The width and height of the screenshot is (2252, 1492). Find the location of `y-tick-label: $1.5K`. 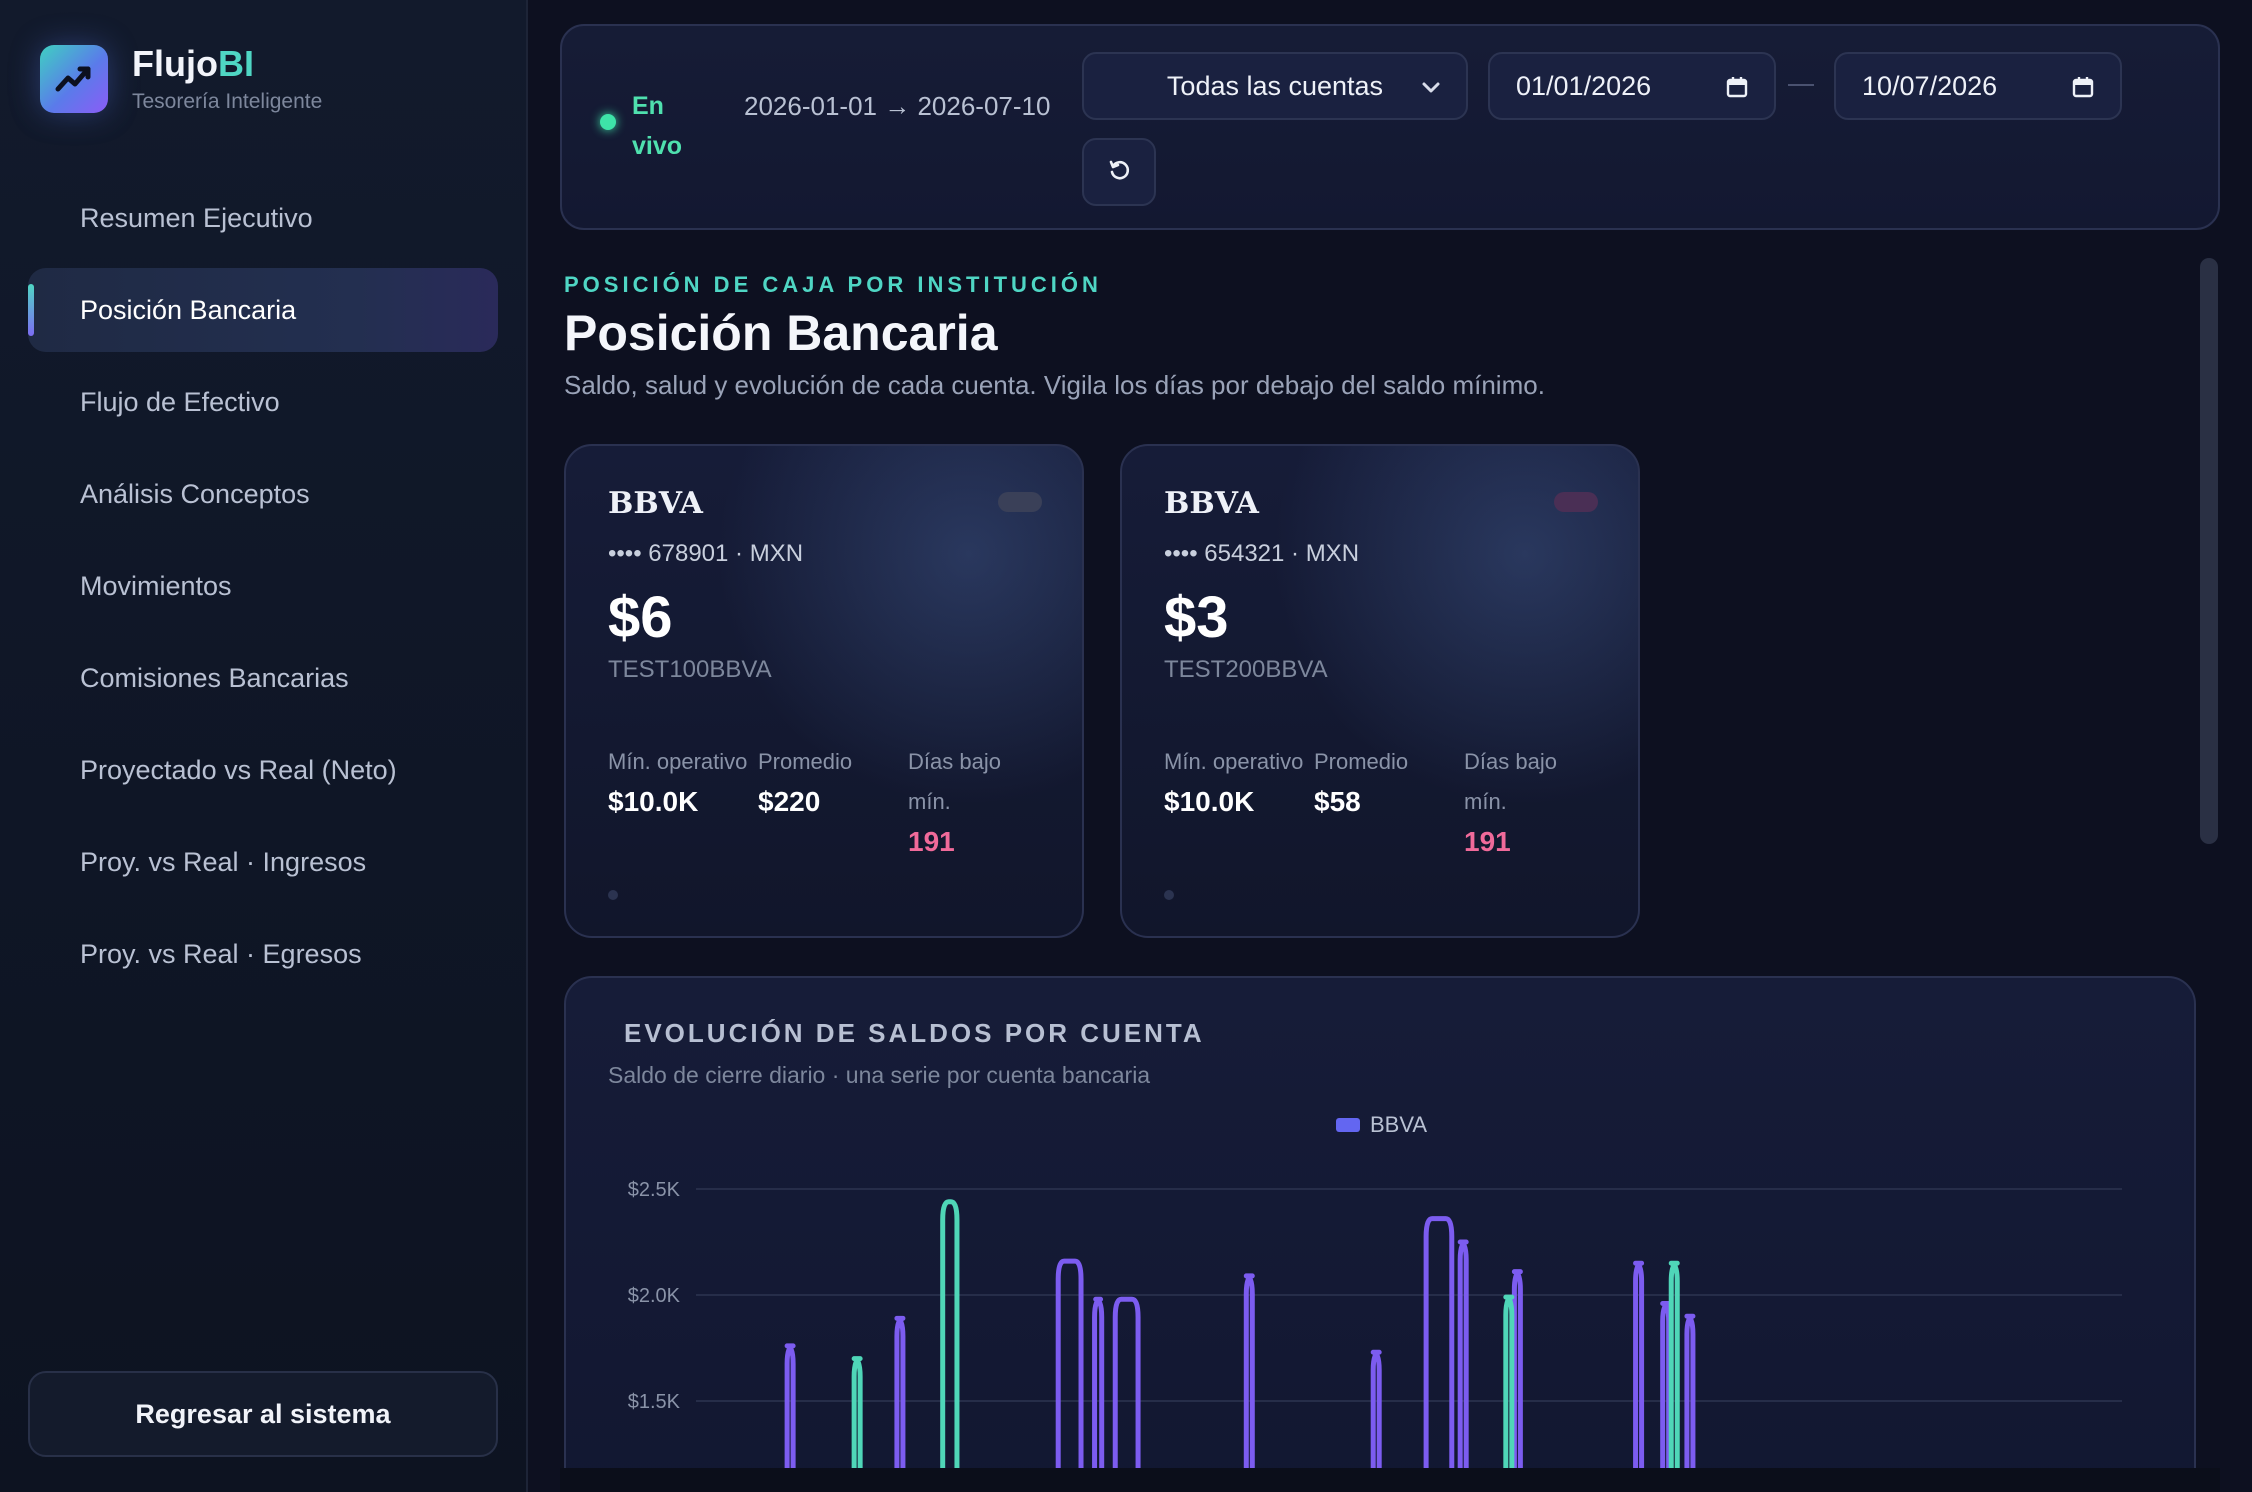

y-tick-label: $1.5K is located at coordinates (654, 1402).